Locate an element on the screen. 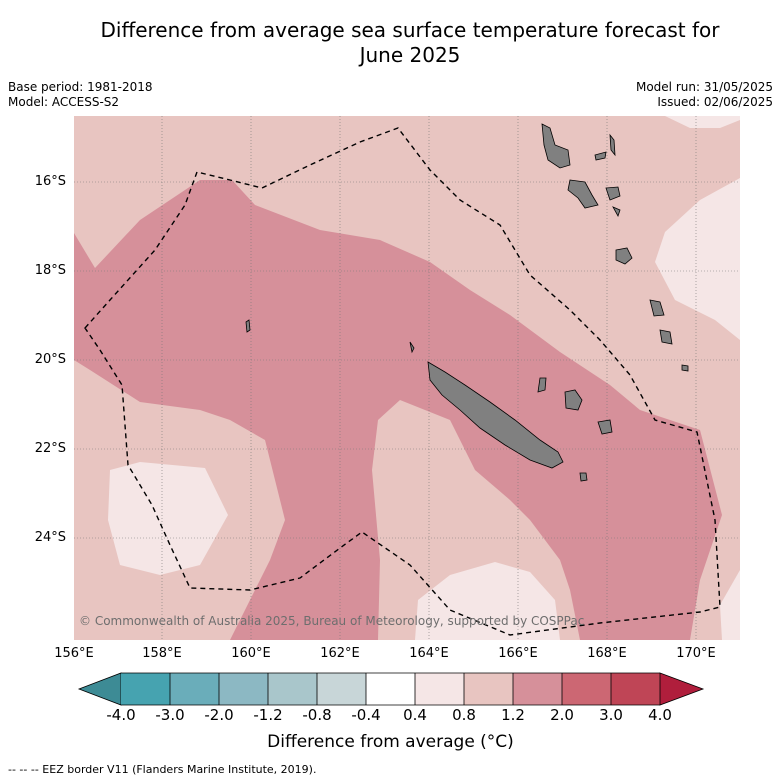 This screenshot has width=781, height=781. lon-label-168e: 168°E is located at coordinates (607, 653).